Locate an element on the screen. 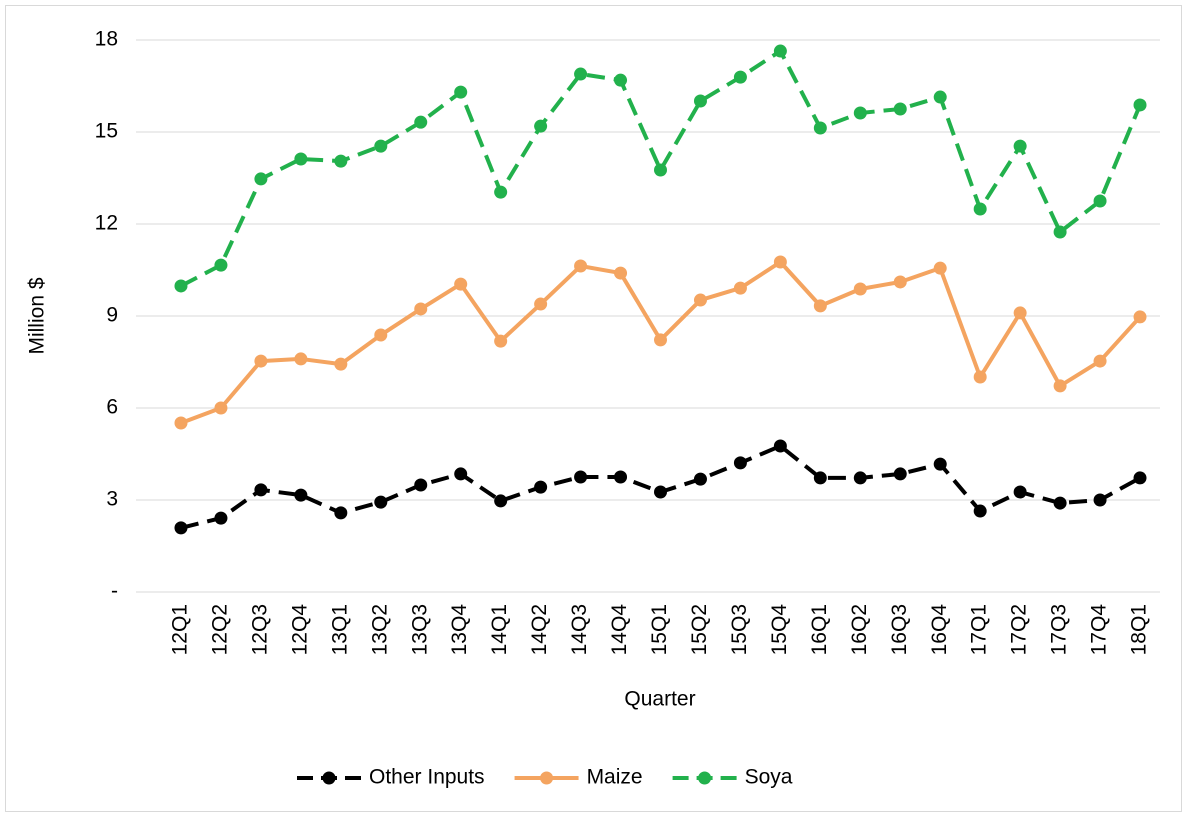 The width and height of the screenshot is (1187, 817). x-tick-label: 14Q2 is located at coordinates (539, 629).